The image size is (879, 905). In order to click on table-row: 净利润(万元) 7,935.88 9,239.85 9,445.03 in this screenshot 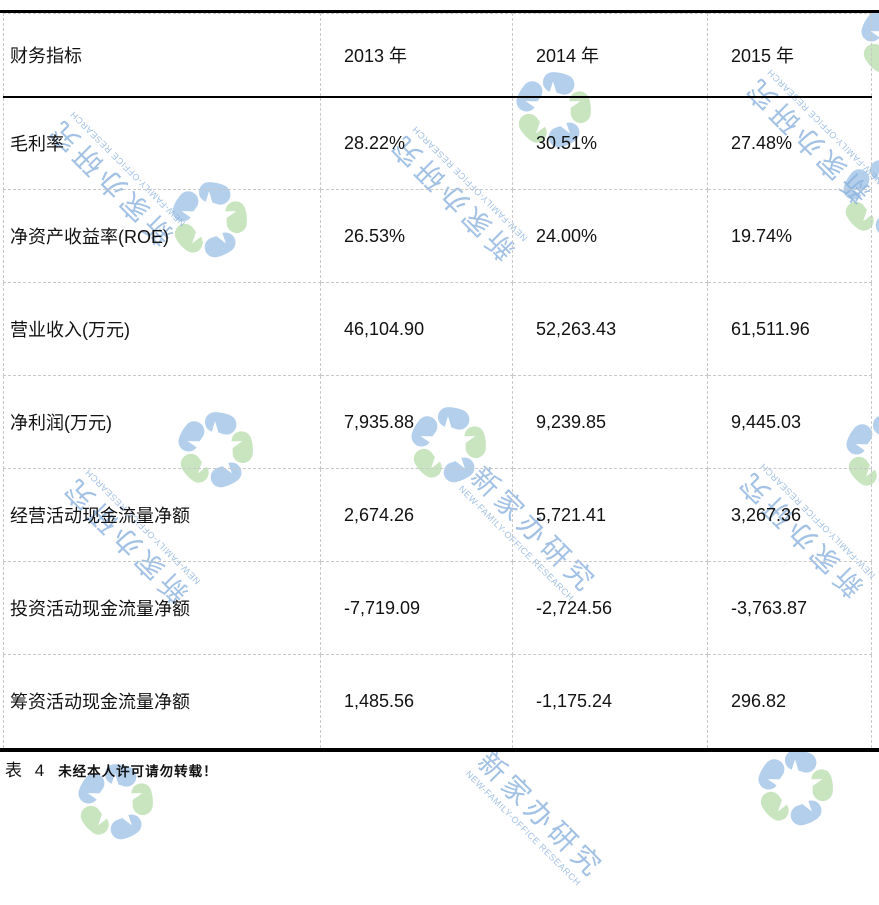, I will do `click(437, 422)`.